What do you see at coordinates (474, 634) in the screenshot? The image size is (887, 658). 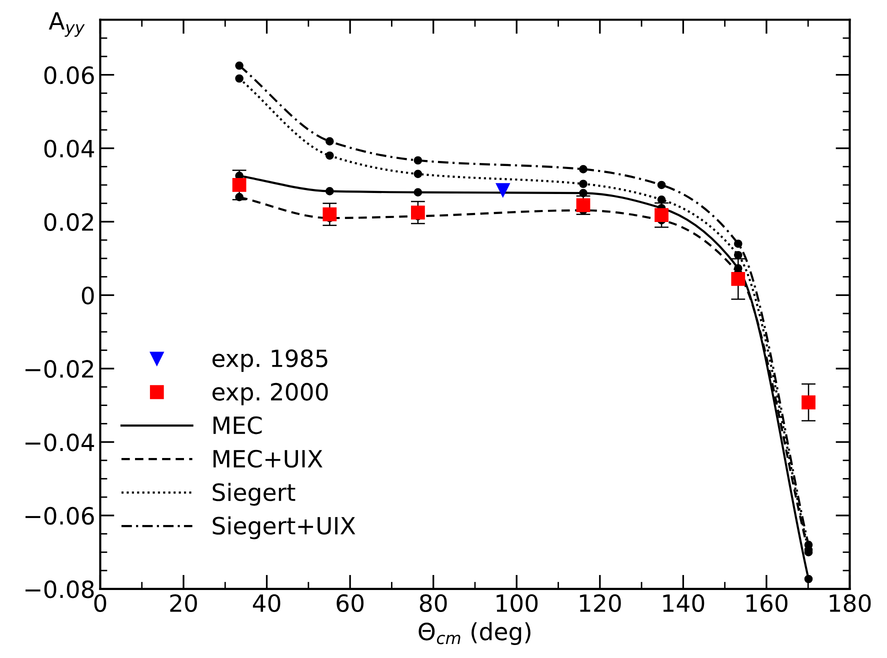 I see `x-axis-title: Θ$_{cm}$ (deg)` at bounding box center [474, 634].